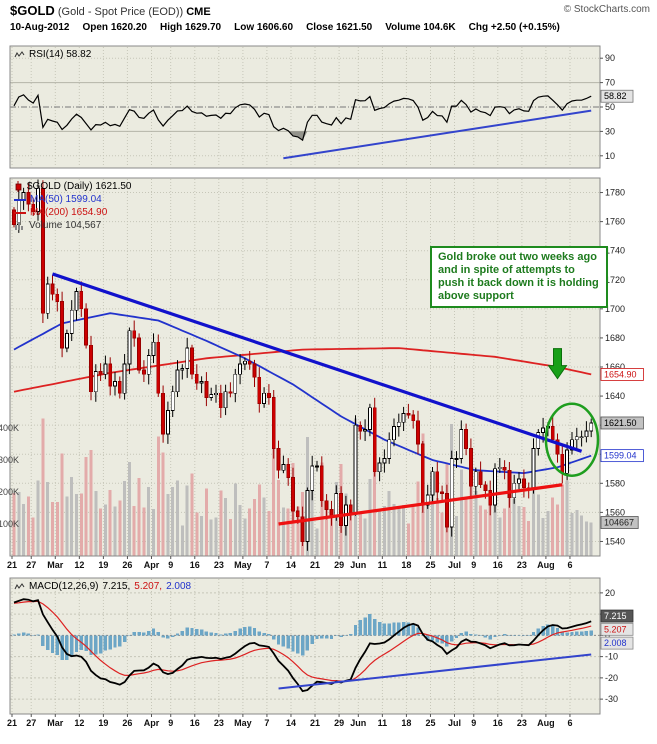 Image resolution: width=657 pixels, height=744 pixels. I want to click on svg-text: 400K, so click(9, 428).